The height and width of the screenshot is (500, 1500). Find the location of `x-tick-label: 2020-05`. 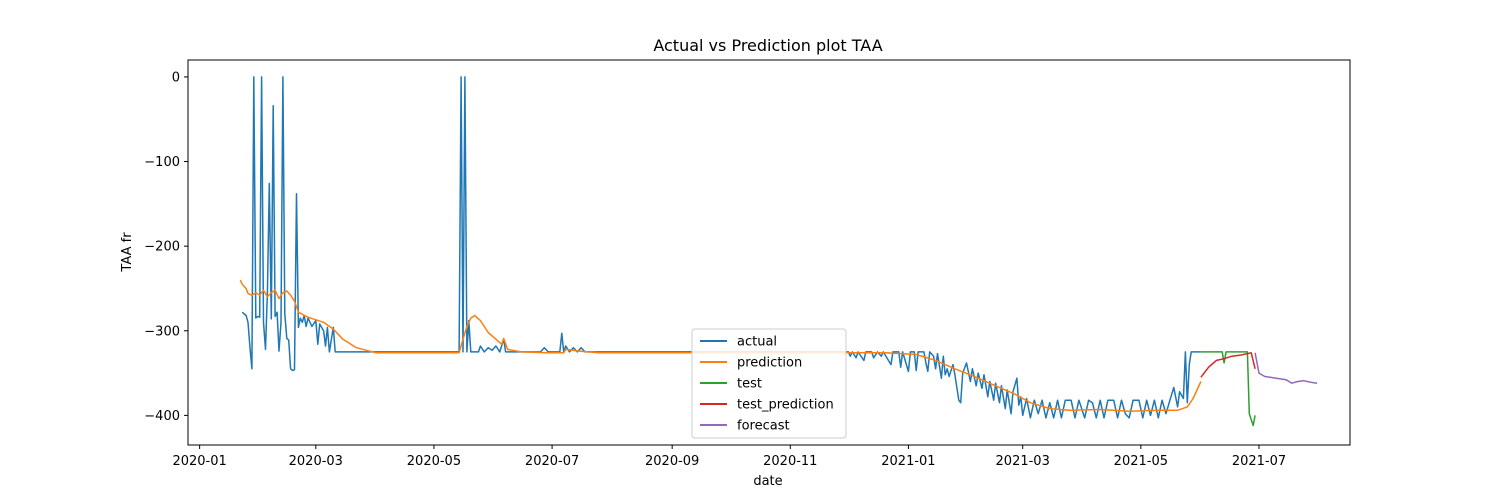

x-tick-label: 2020-05 is located at coordinates (434, 461).